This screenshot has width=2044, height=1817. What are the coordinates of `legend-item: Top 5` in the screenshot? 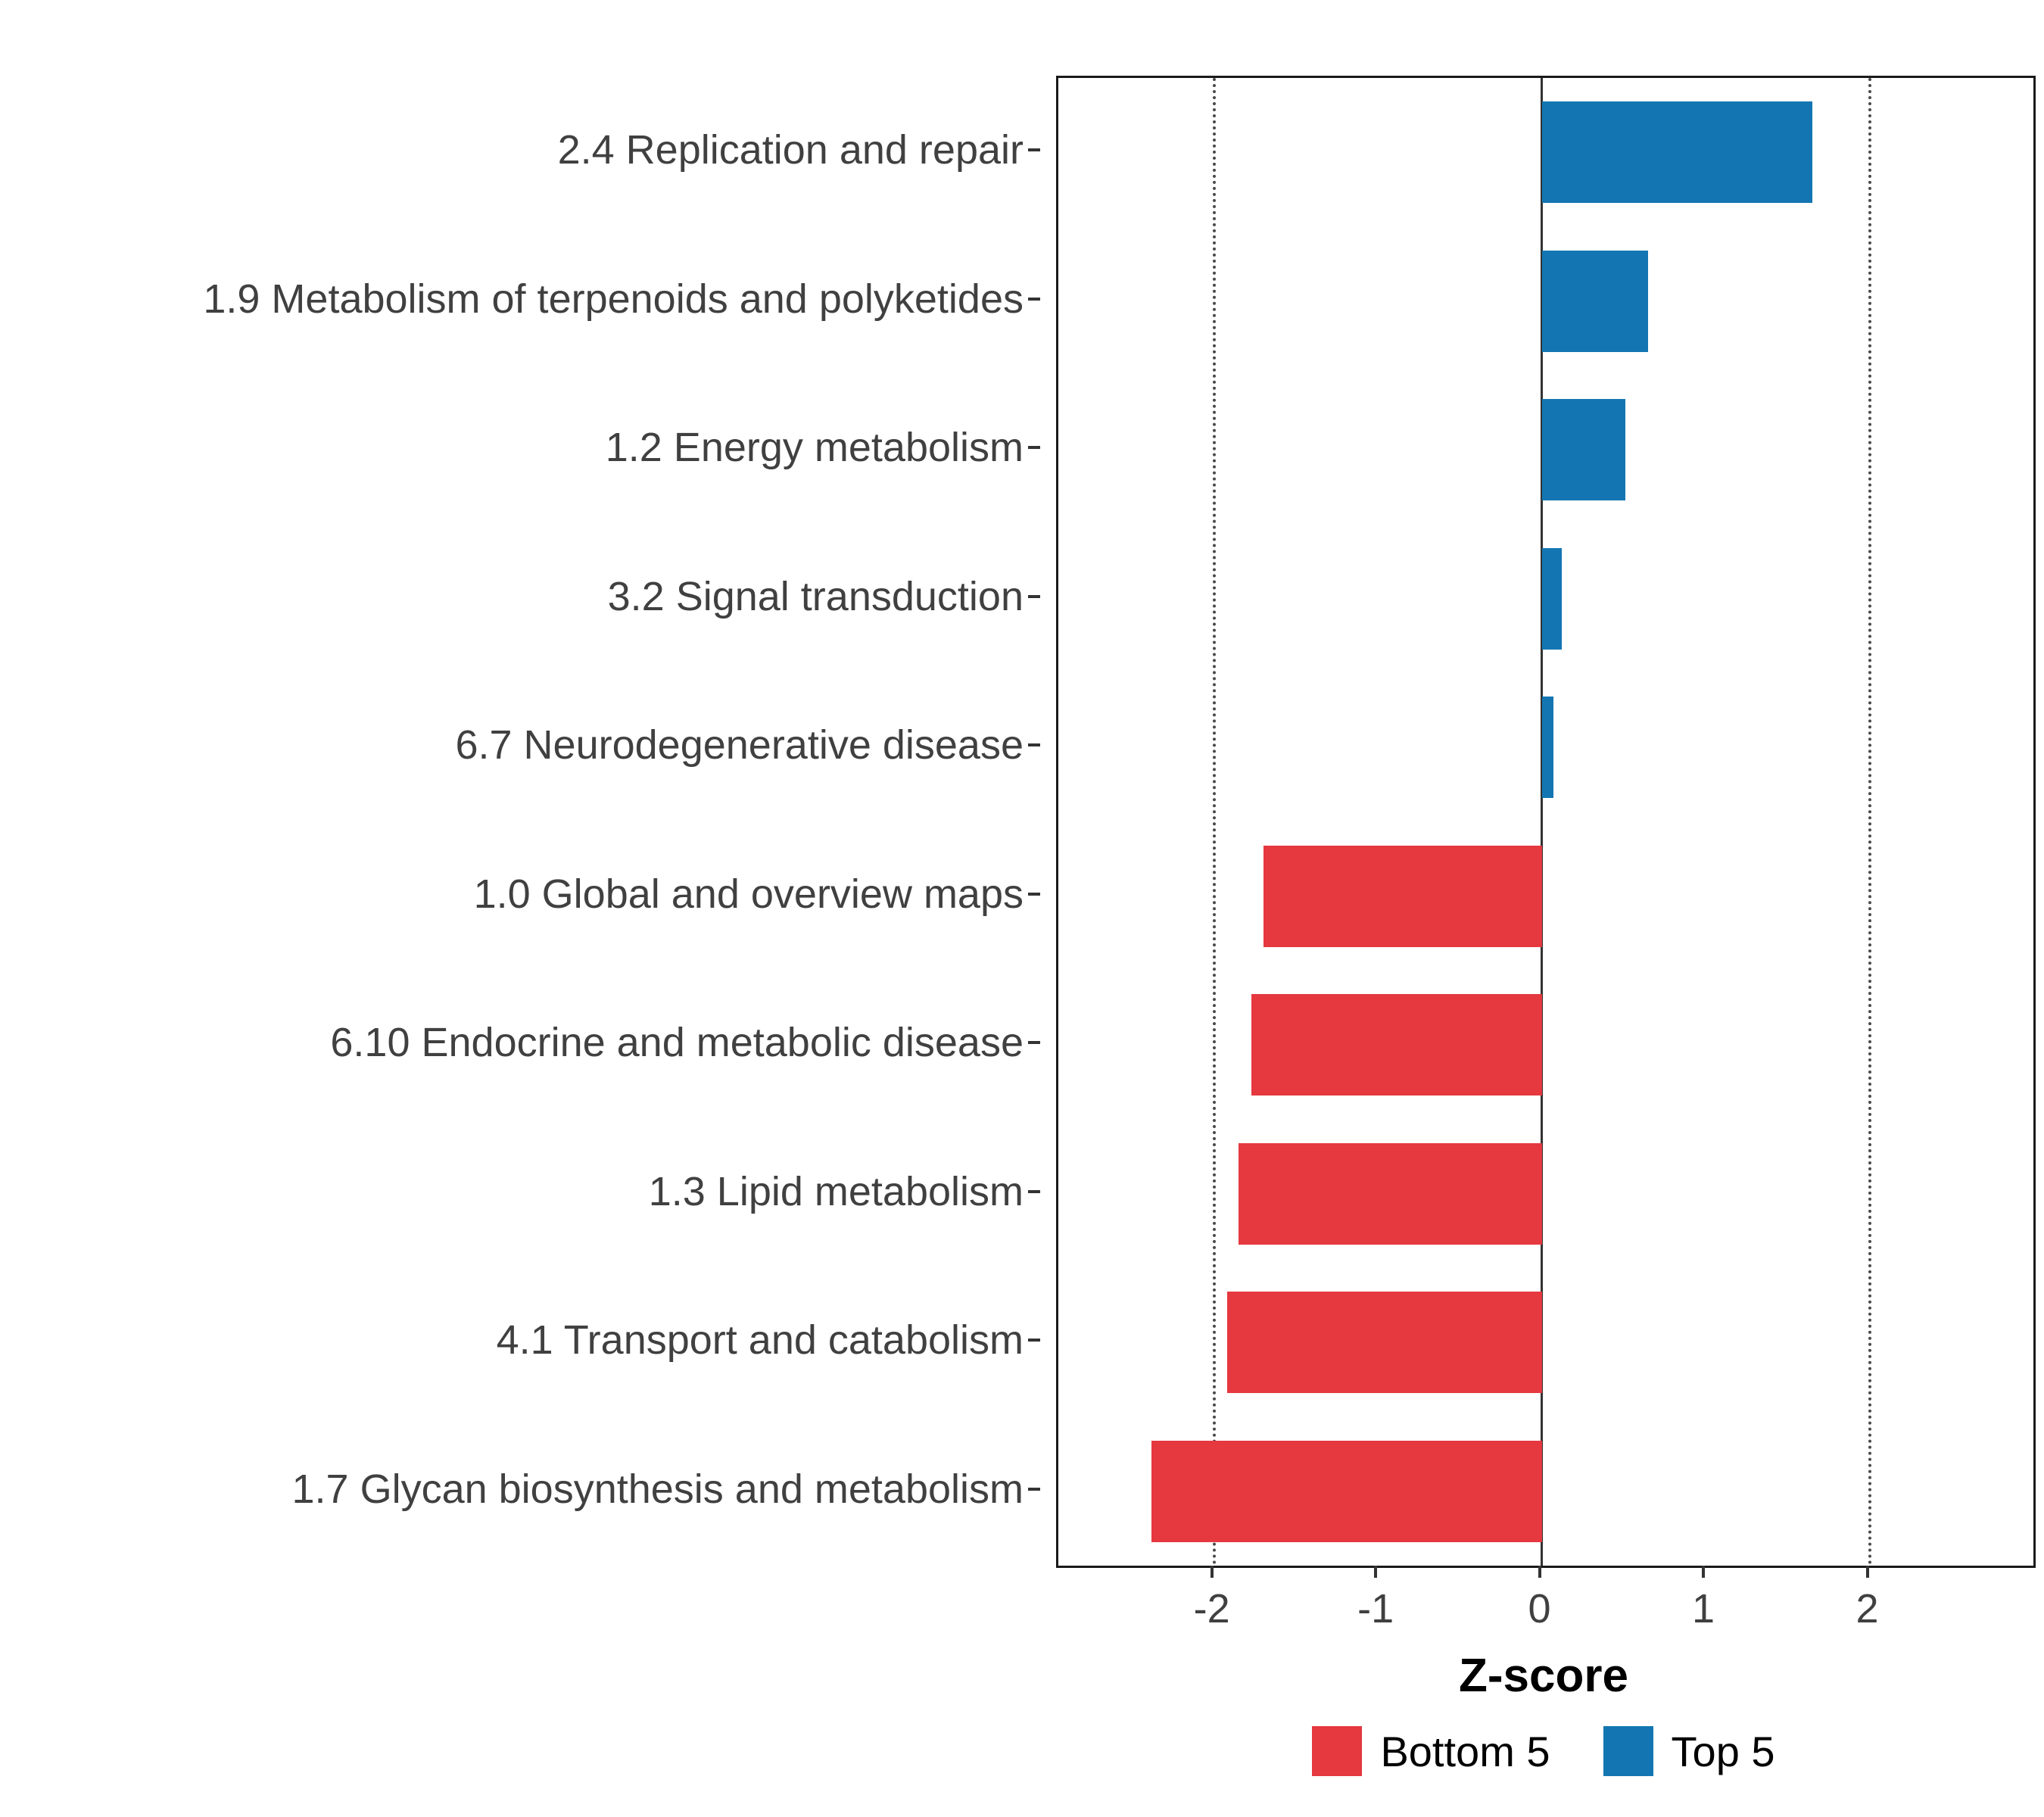 It's located at (1689, 1751).